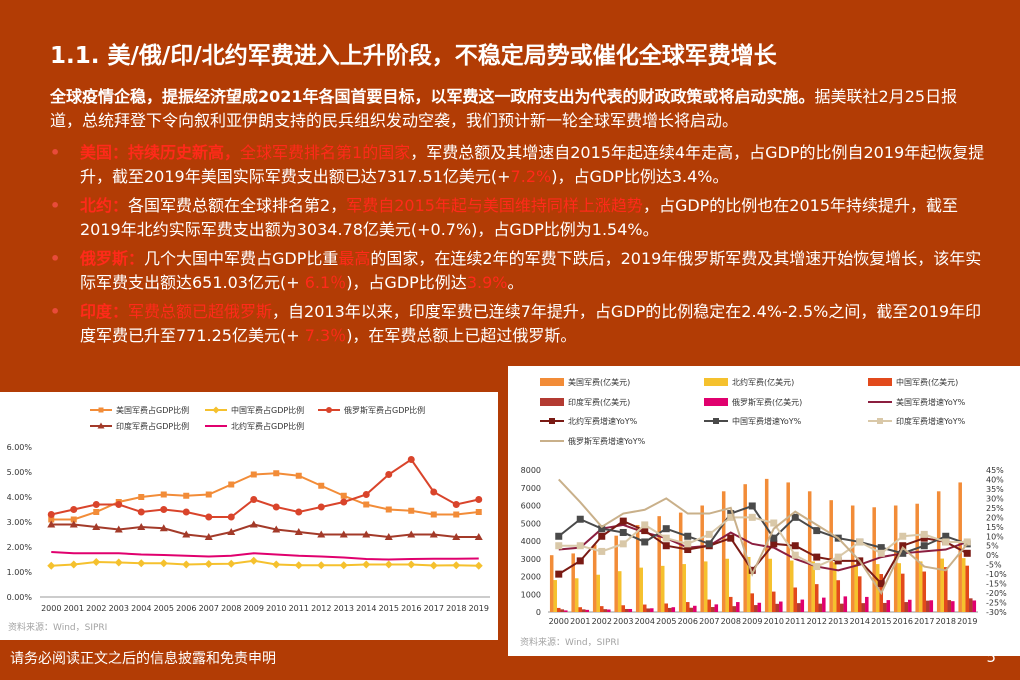 Image resolution: width=1020 pixels, height=680 pixels. What do you see at coordinates (104, 311) in the screenshot?
I see `bullet-text: 印度：` at bounding box center [104, 311].